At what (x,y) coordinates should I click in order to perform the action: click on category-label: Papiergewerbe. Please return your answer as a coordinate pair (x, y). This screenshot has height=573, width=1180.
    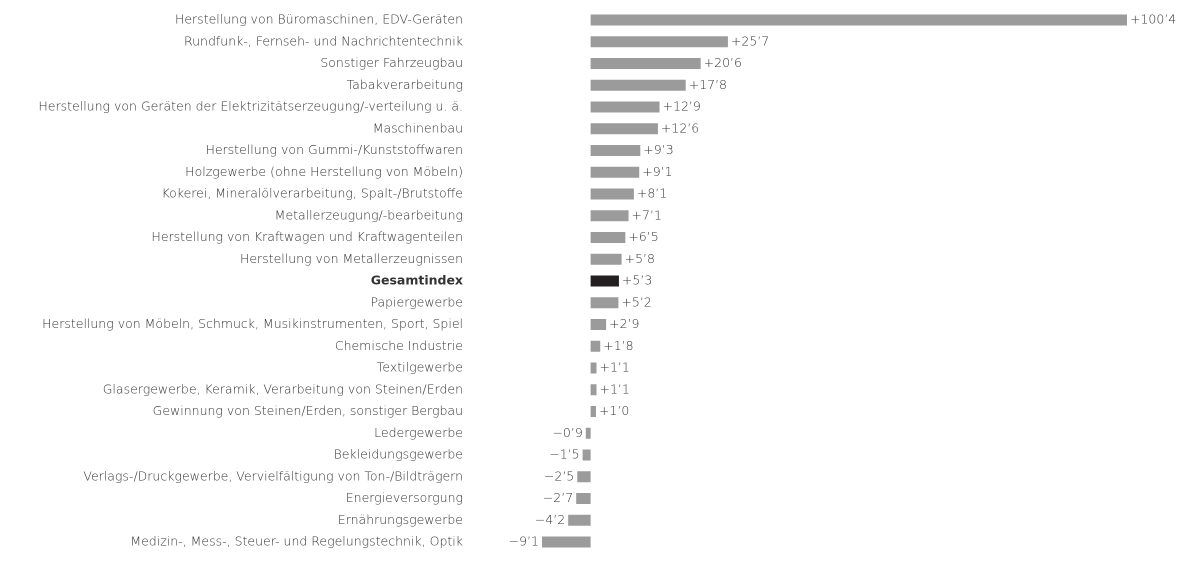
    Looking at the image, I should click on (416, 301).